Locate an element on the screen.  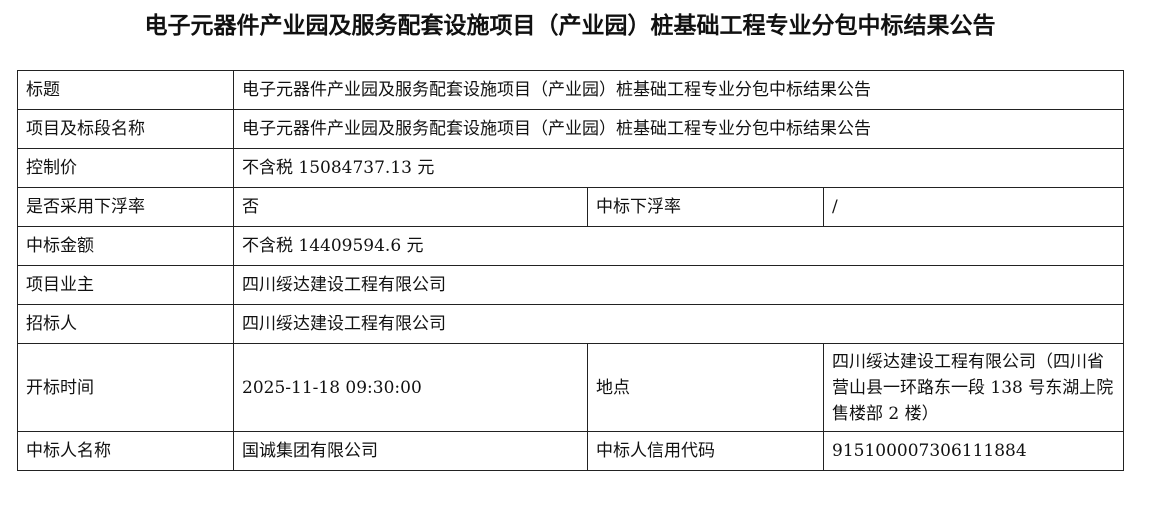
owner-value: 四川绥达建设工程有限公司 is located at coordinates (678, 285).